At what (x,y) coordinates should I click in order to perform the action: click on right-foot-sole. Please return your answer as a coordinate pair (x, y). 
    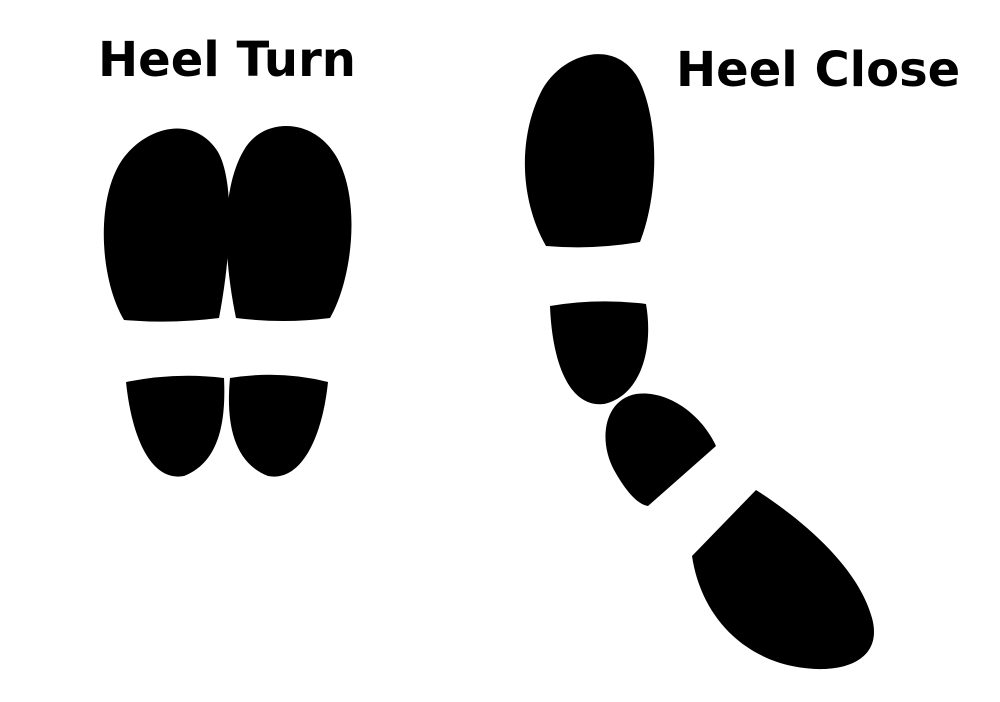
    Looking at the image, I should click on (289, 223).